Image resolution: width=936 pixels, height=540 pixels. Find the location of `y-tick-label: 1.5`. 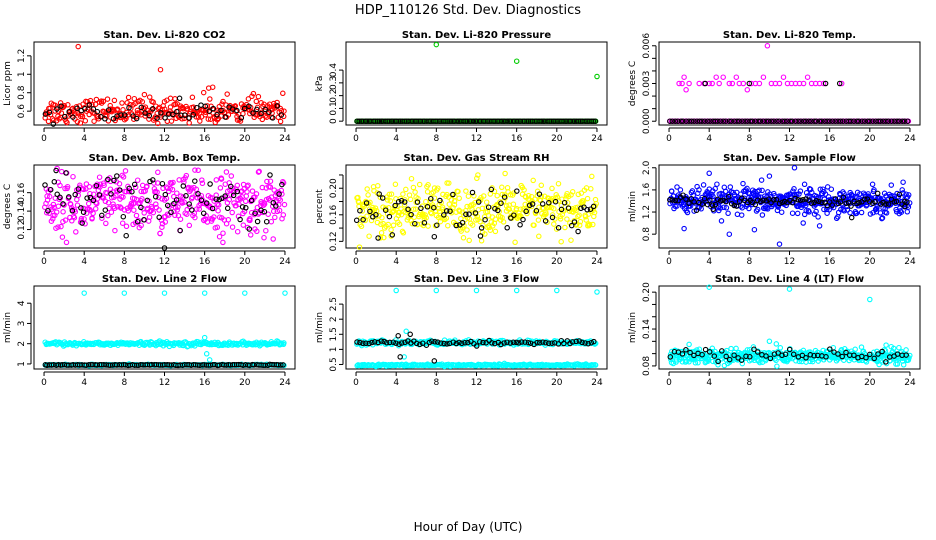

y-tick-label: 1.5 is located at coordinates (334, 334).